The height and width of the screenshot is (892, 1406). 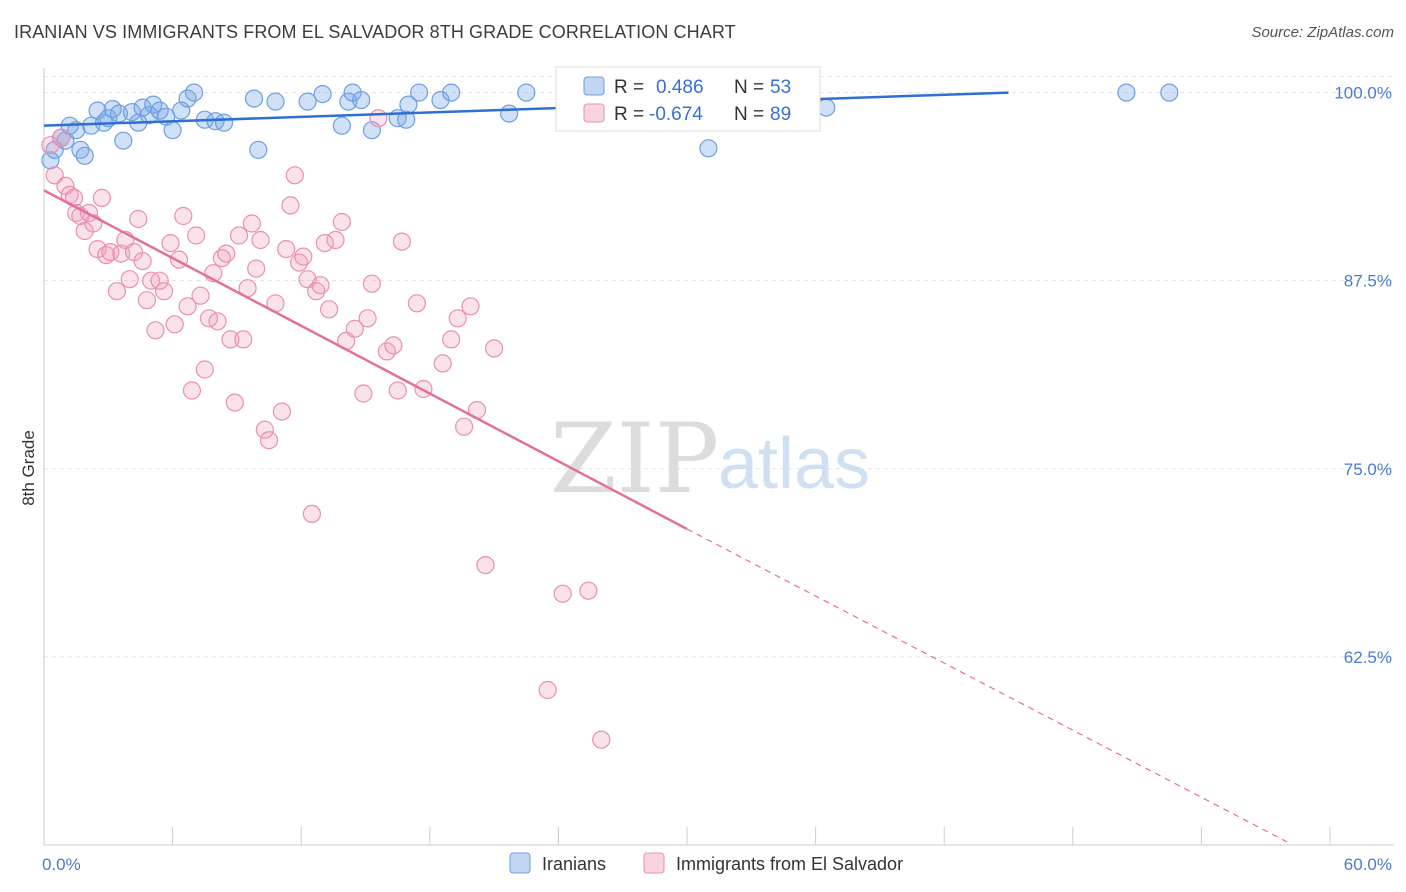 I want to click on series-legend-swatch-iranians, so click(x=520, y=863).